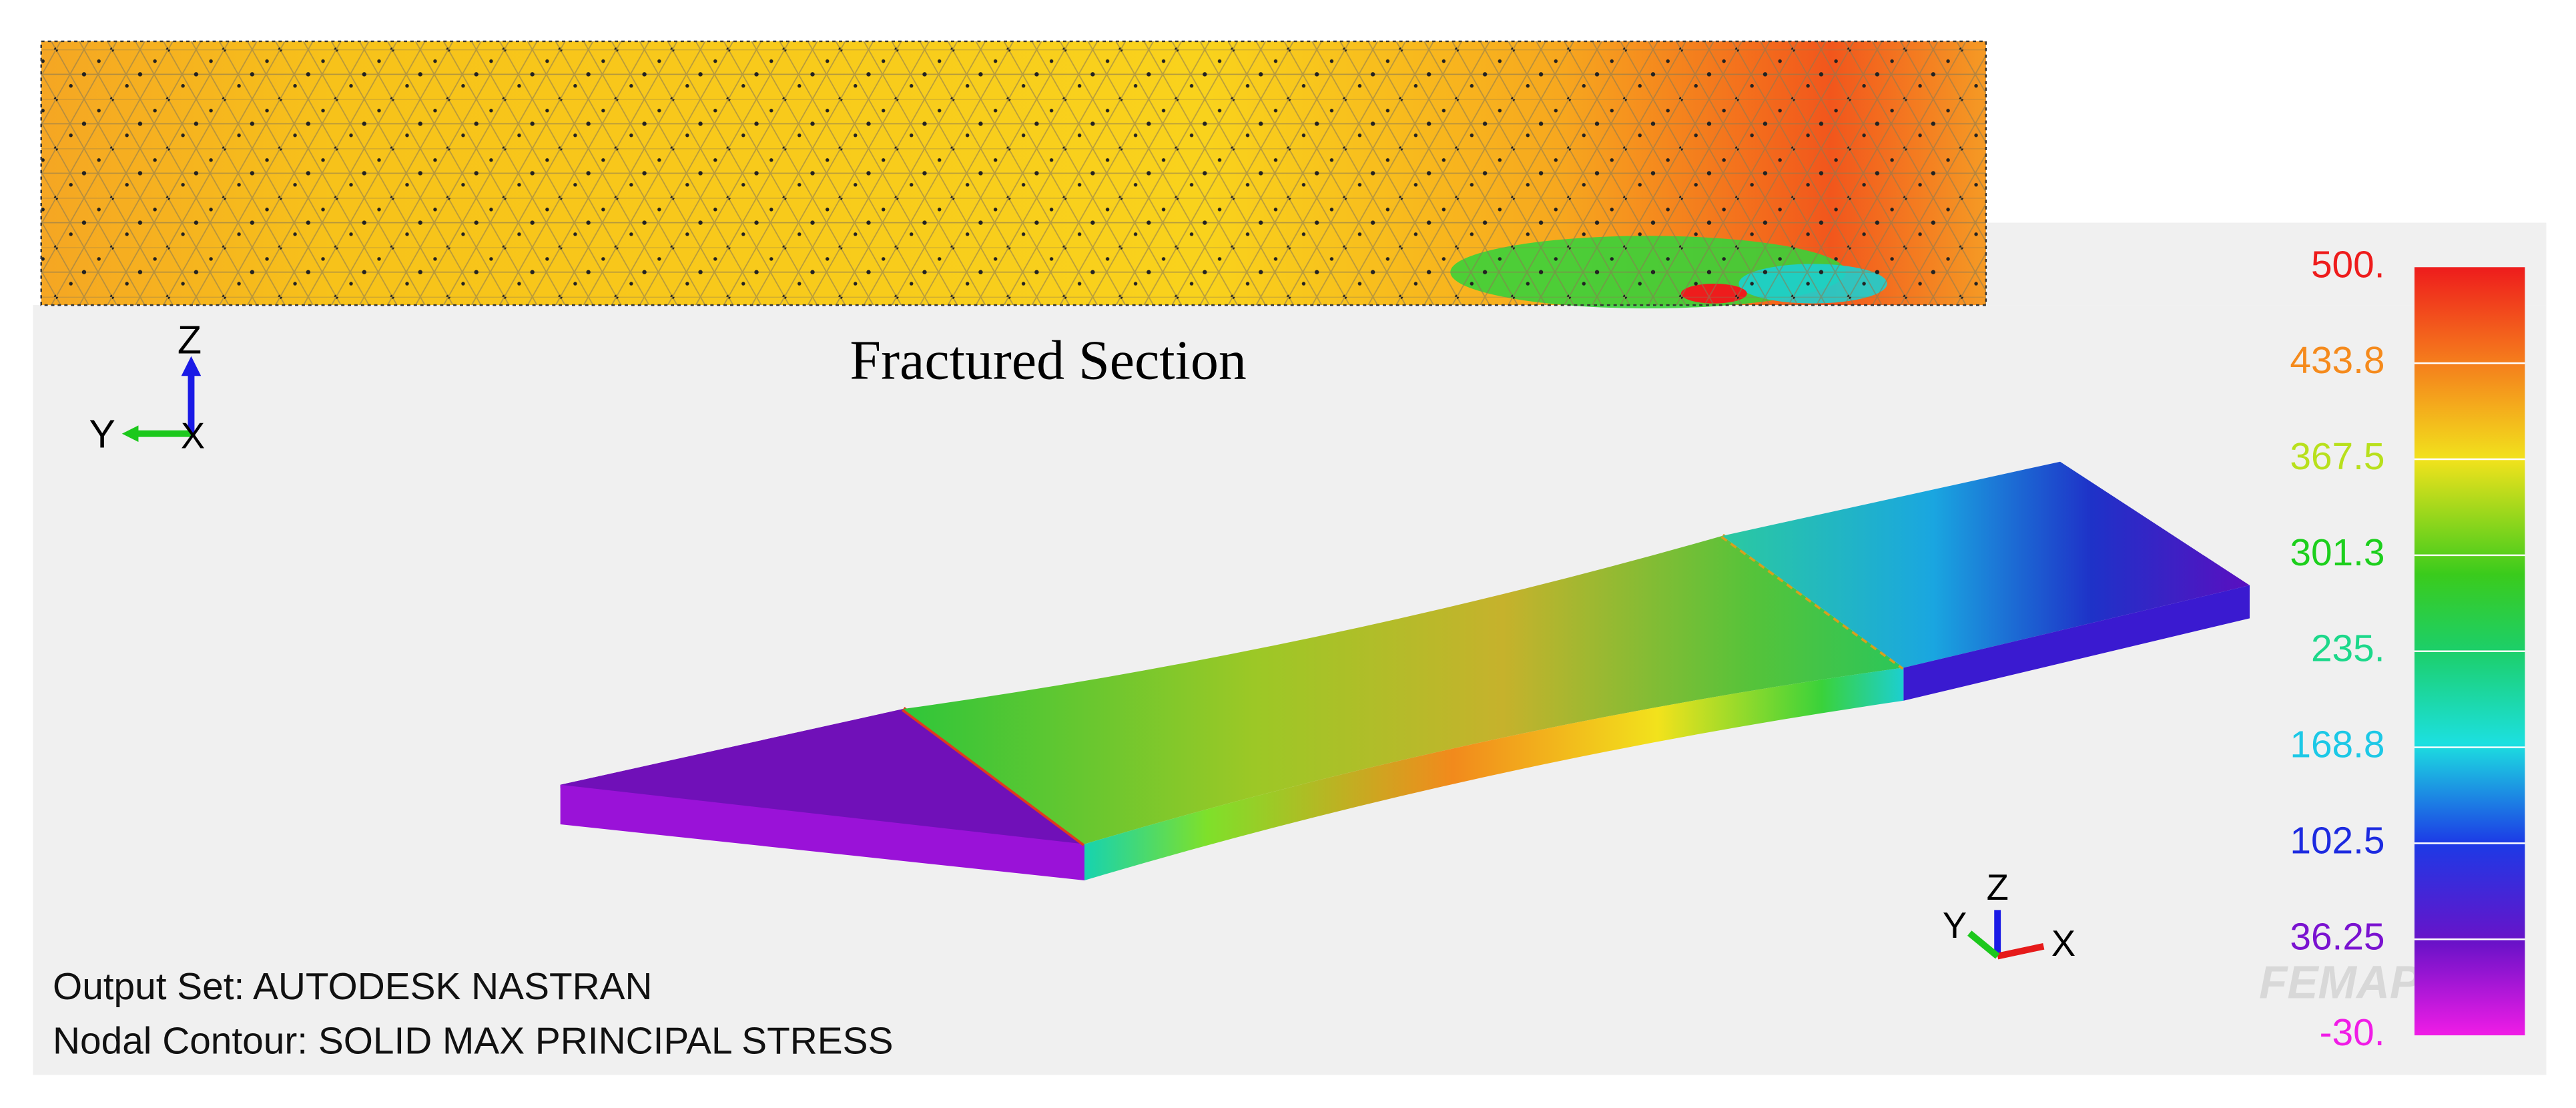  Describe the element at coordinates (1048, 361) in the screenshot. I see `section-title: Fractured Section` at that location.